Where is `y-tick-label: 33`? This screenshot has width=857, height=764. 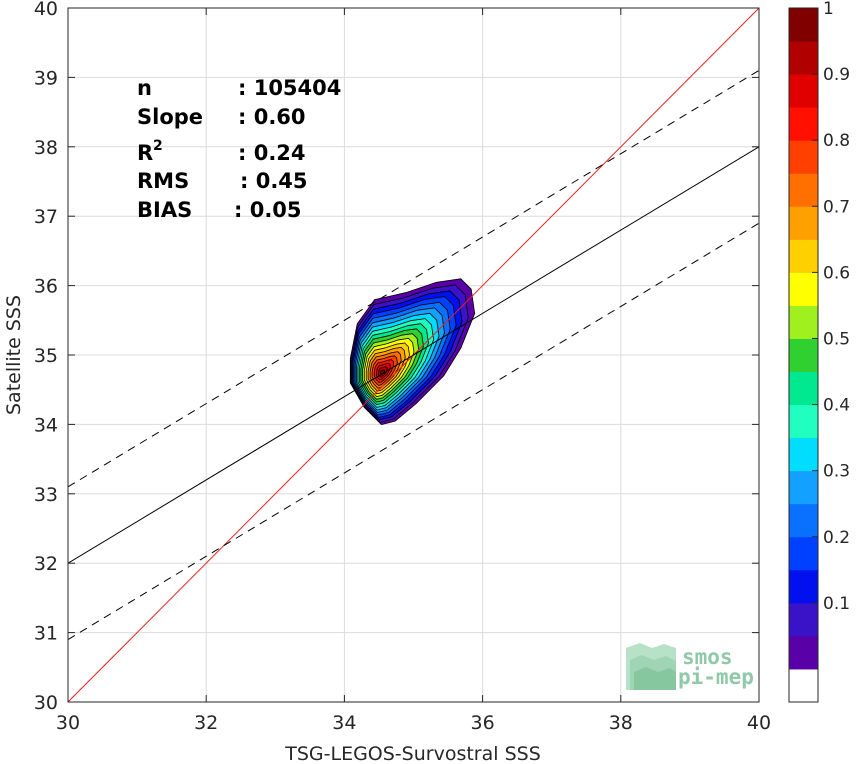 y-tick-label: 33 is located at coordinates (46, 495).